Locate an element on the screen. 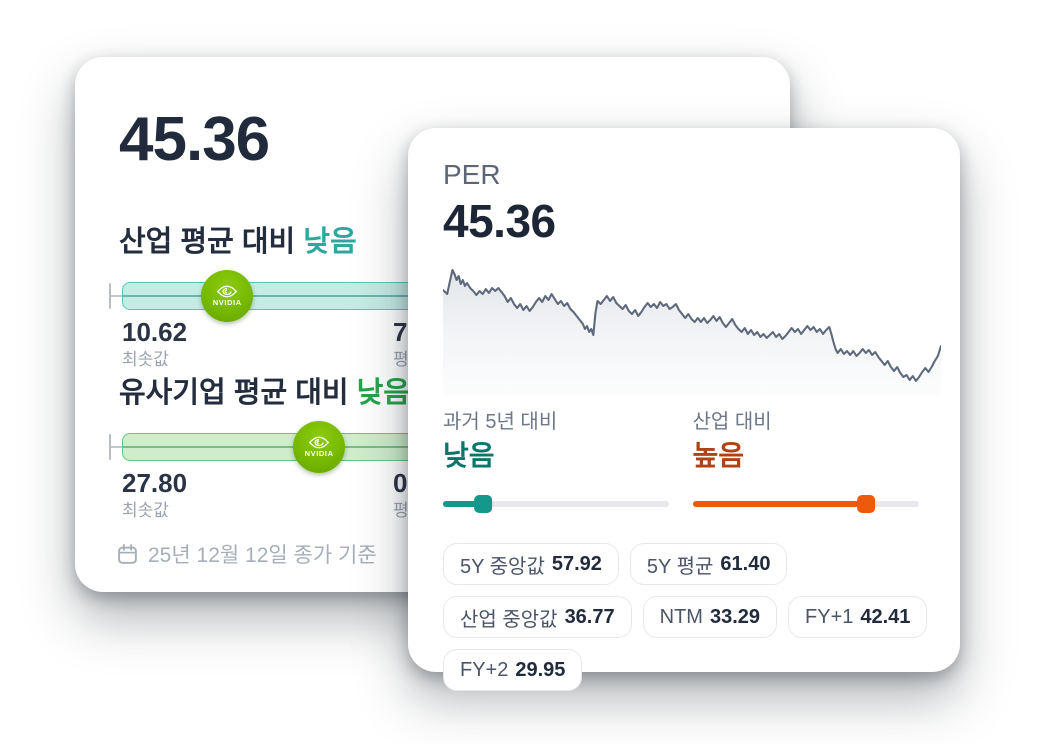 The image size is (1040, 744). vs-5y-slider is located at coordinates (556, 504).